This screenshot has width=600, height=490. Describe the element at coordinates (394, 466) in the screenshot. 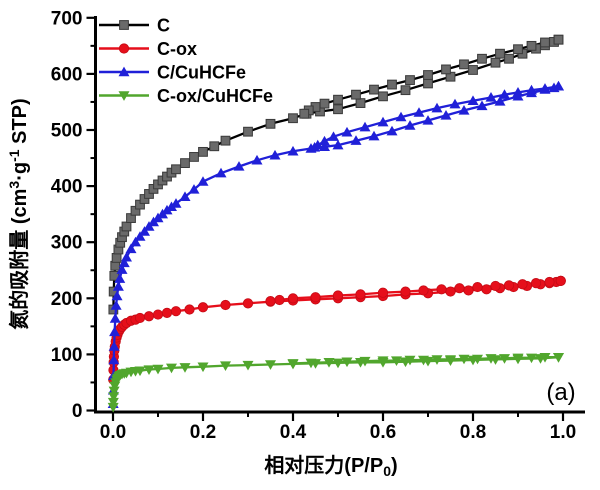

I see `axis-title-text: )` at that location.